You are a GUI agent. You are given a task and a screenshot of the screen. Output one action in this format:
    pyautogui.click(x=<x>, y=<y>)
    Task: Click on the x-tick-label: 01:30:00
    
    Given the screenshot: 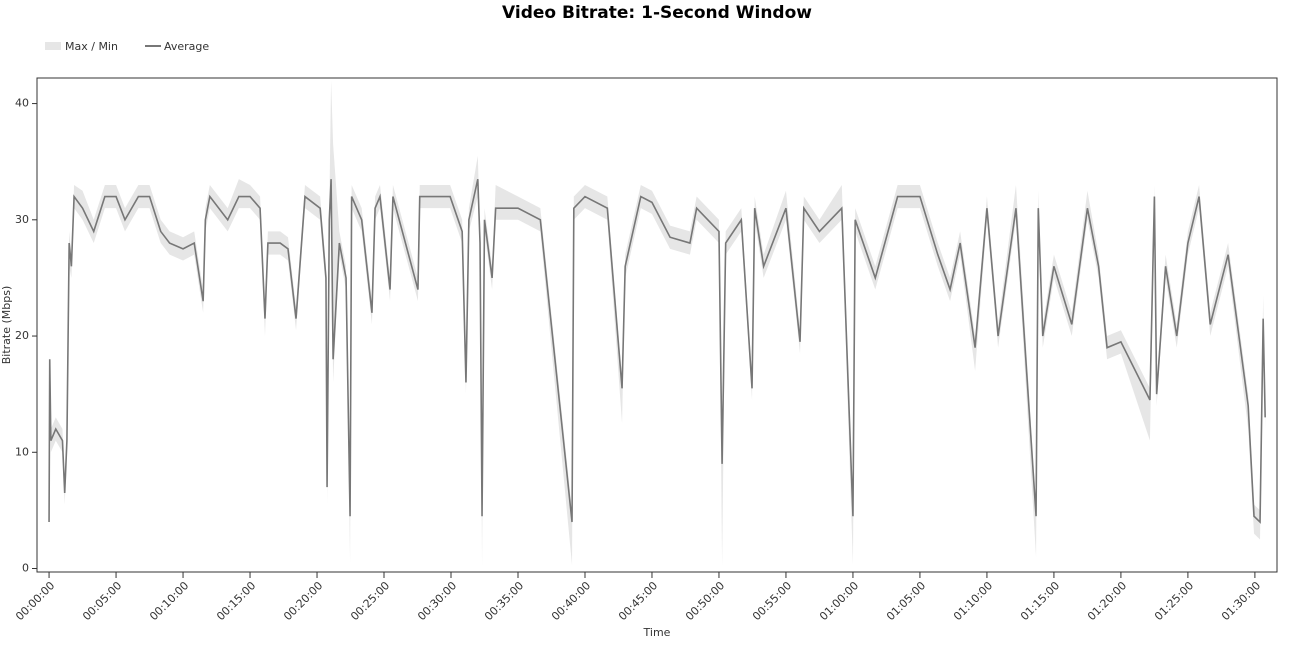 What is the action you would take?
    pyautogui.click(x=1241, y=601)
    